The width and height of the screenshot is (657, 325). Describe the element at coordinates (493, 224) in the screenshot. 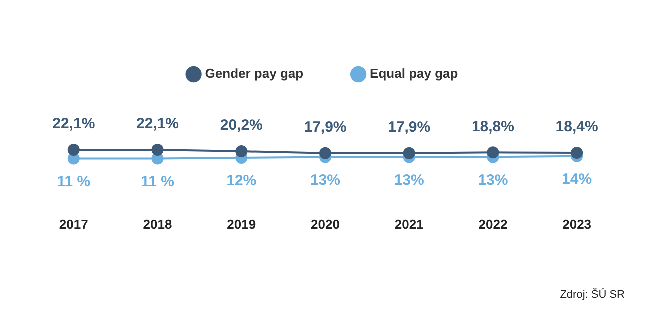

I see `x-tick-label: 2022` at that location.